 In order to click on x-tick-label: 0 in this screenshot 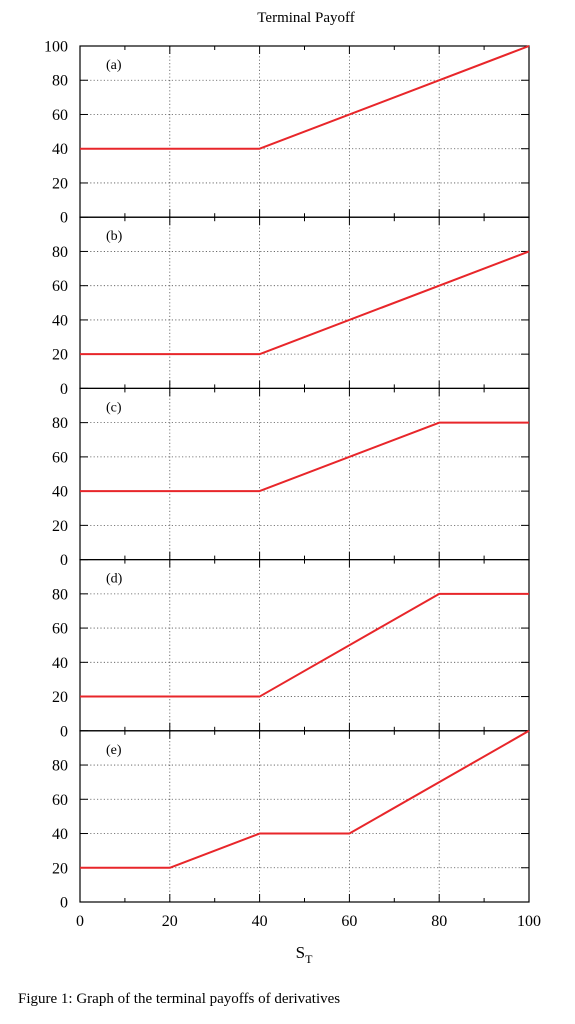, I will do `click(80, 921)`.